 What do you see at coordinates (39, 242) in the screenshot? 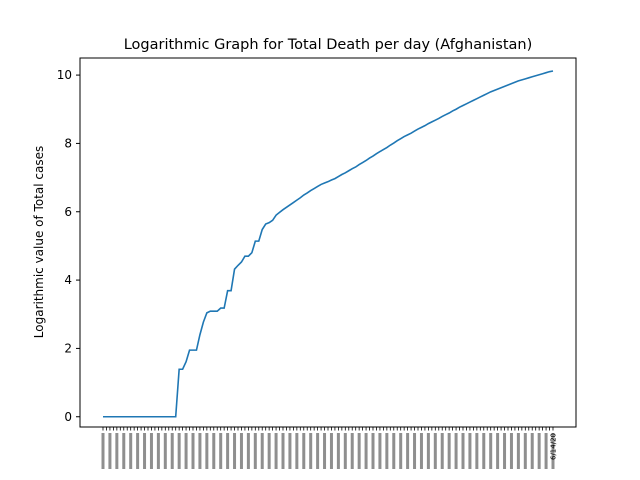
I see `y-axis-label: Logarithmic value of Total cases` at bounding box center [39, 242].